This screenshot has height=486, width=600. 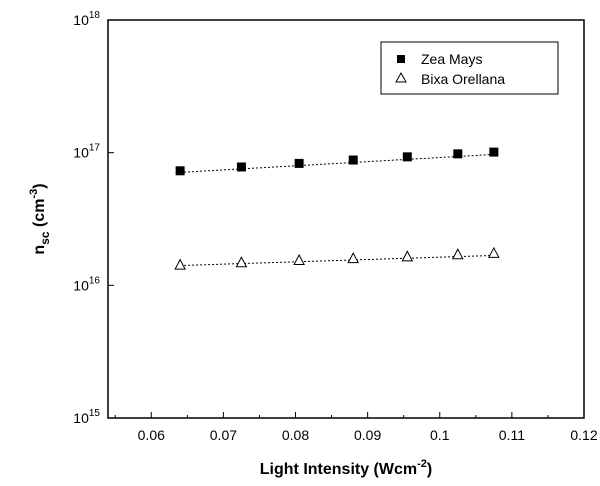 I want to click on data-points, so click(x=337, y=208).